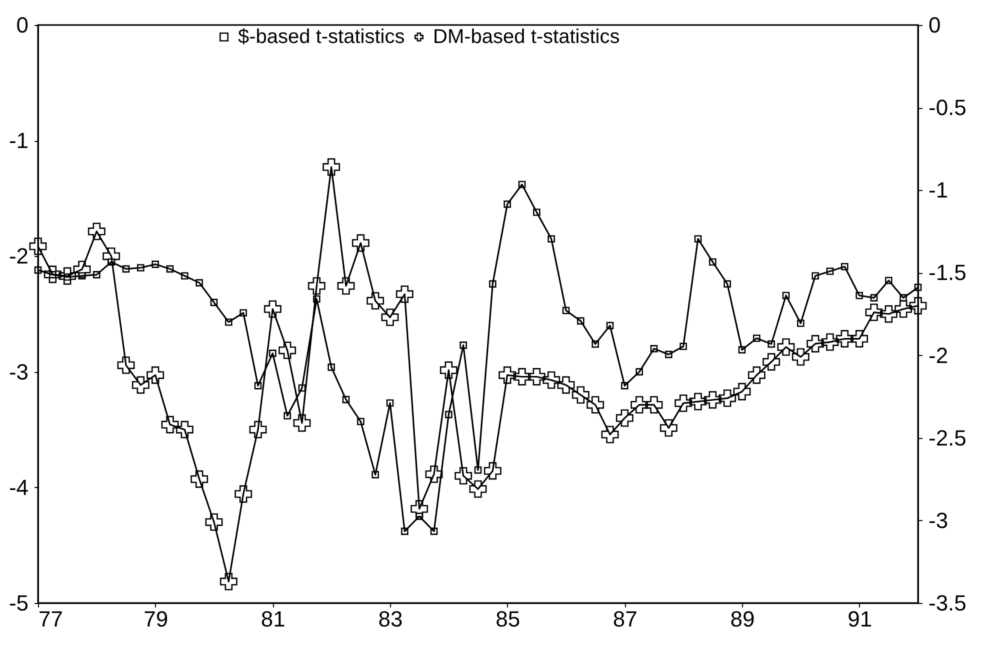 Image resolution: width=1000 pixels, height=652 pixels. Describe the element at coordinates (938, 520) in the screenshot. I see `y2-tick-label: -3` at that location.